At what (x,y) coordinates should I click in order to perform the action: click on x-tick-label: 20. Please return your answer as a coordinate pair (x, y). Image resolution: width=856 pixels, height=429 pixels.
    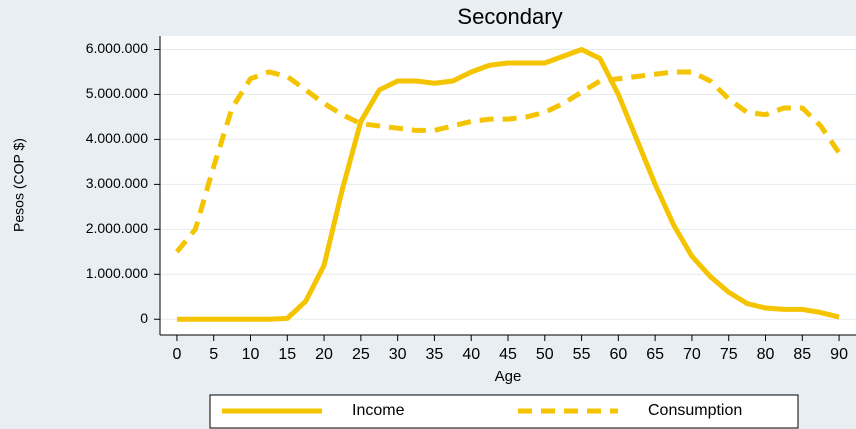
    Looking at the image, I should click on (324, 354).